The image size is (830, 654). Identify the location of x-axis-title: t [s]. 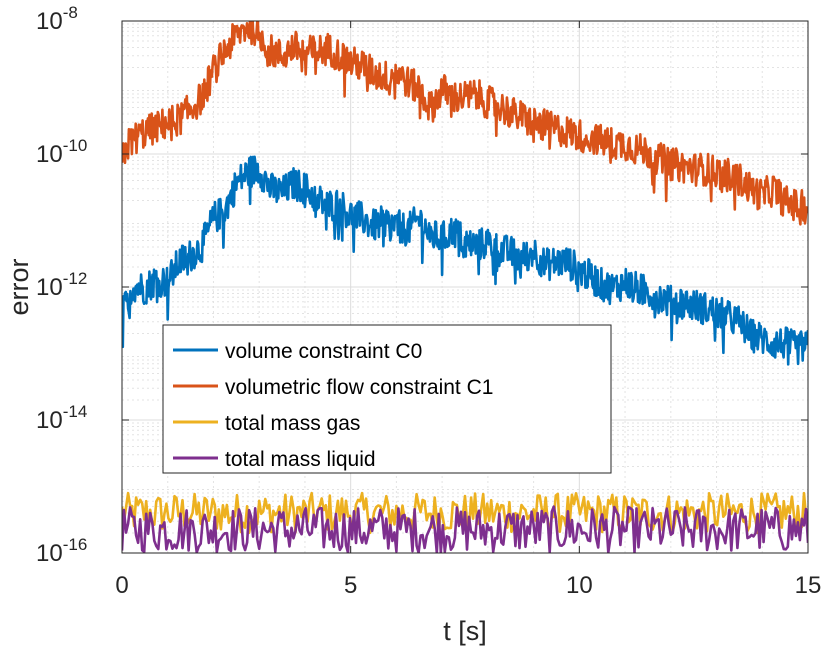
(465, 631).